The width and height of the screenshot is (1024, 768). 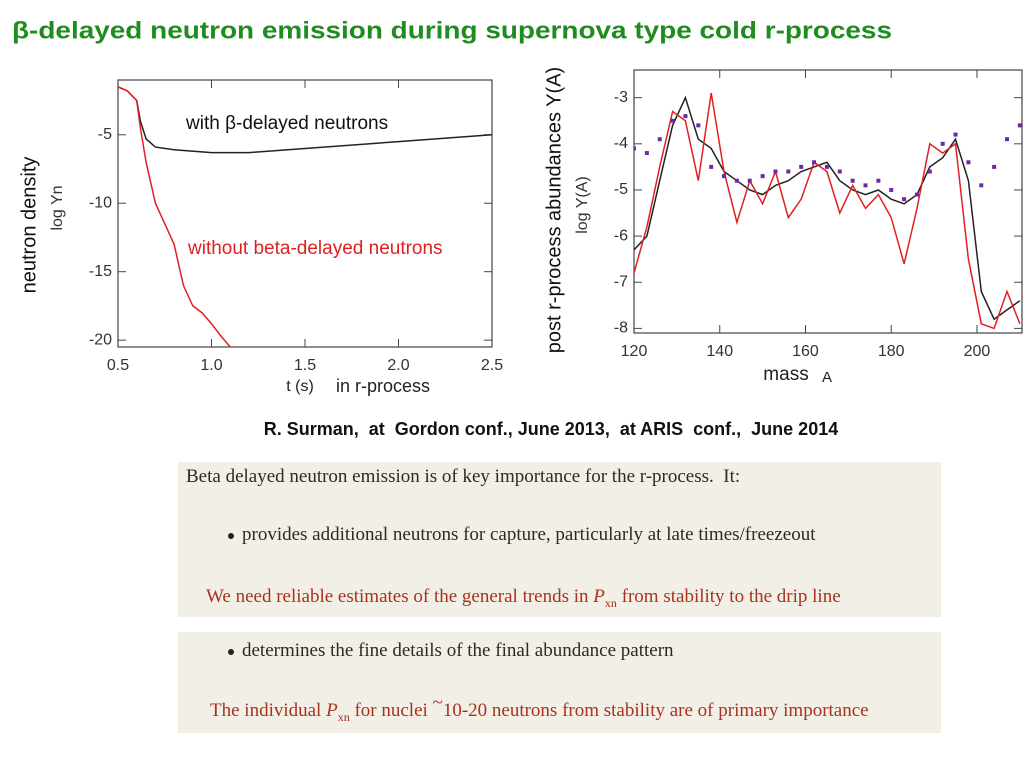 I want to click on y-tick-label: -10, so click(x=100, y=202).